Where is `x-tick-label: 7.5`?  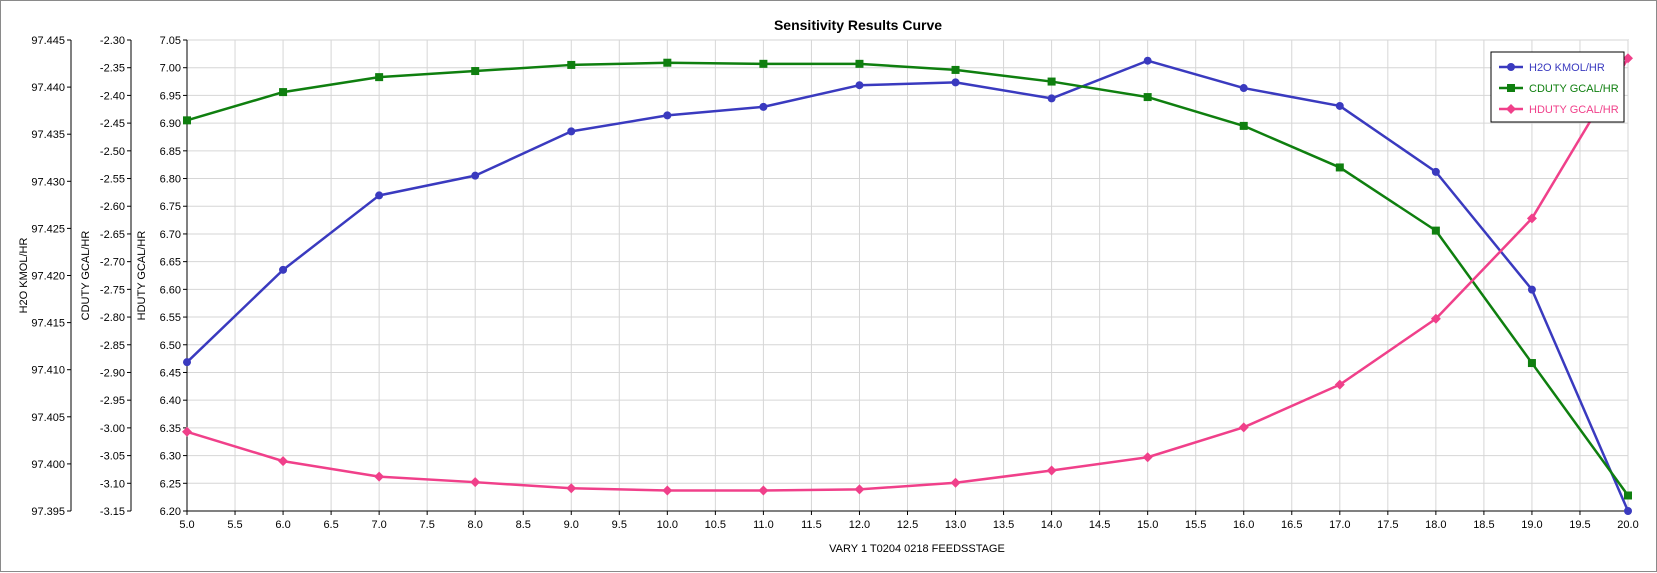 x-tick-label: 7.5 is located at coordinates (427, 525).